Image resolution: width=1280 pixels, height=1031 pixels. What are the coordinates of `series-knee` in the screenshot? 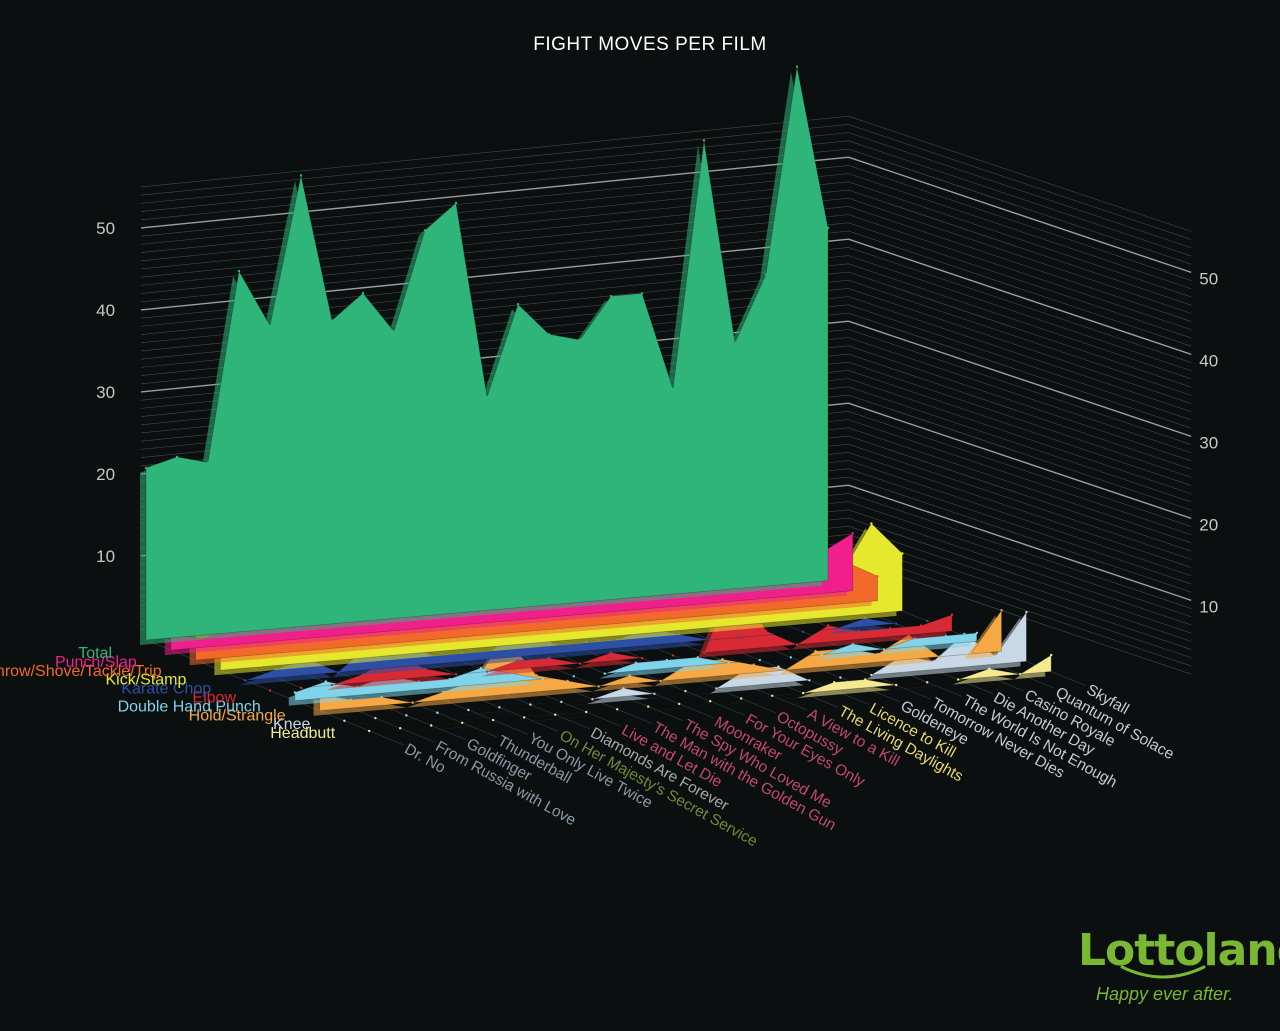 It's located at (683, 668).